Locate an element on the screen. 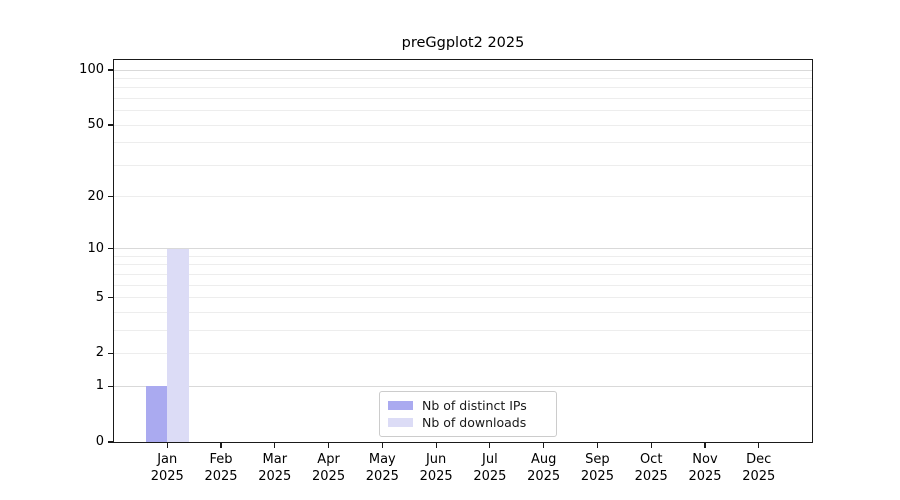  y-tick-label: 5 is located at coordinates (99, 297).